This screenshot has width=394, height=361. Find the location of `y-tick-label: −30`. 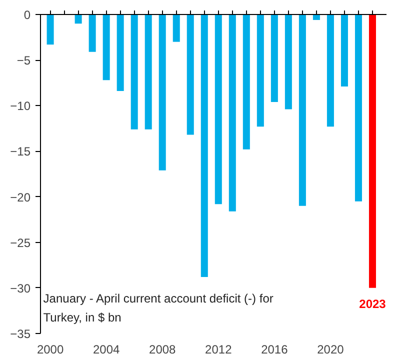

y-tick-label: −30 is located at coordinates (20, 288).